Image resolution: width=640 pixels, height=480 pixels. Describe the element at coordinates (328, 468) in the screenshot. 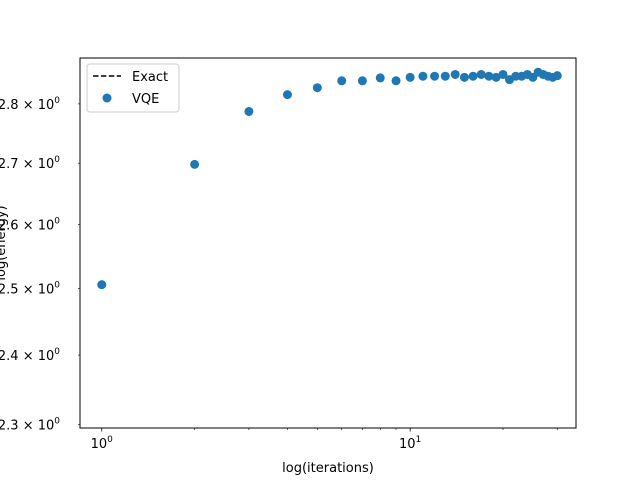

I see `x-axis-label: log(iterations)` at that location.